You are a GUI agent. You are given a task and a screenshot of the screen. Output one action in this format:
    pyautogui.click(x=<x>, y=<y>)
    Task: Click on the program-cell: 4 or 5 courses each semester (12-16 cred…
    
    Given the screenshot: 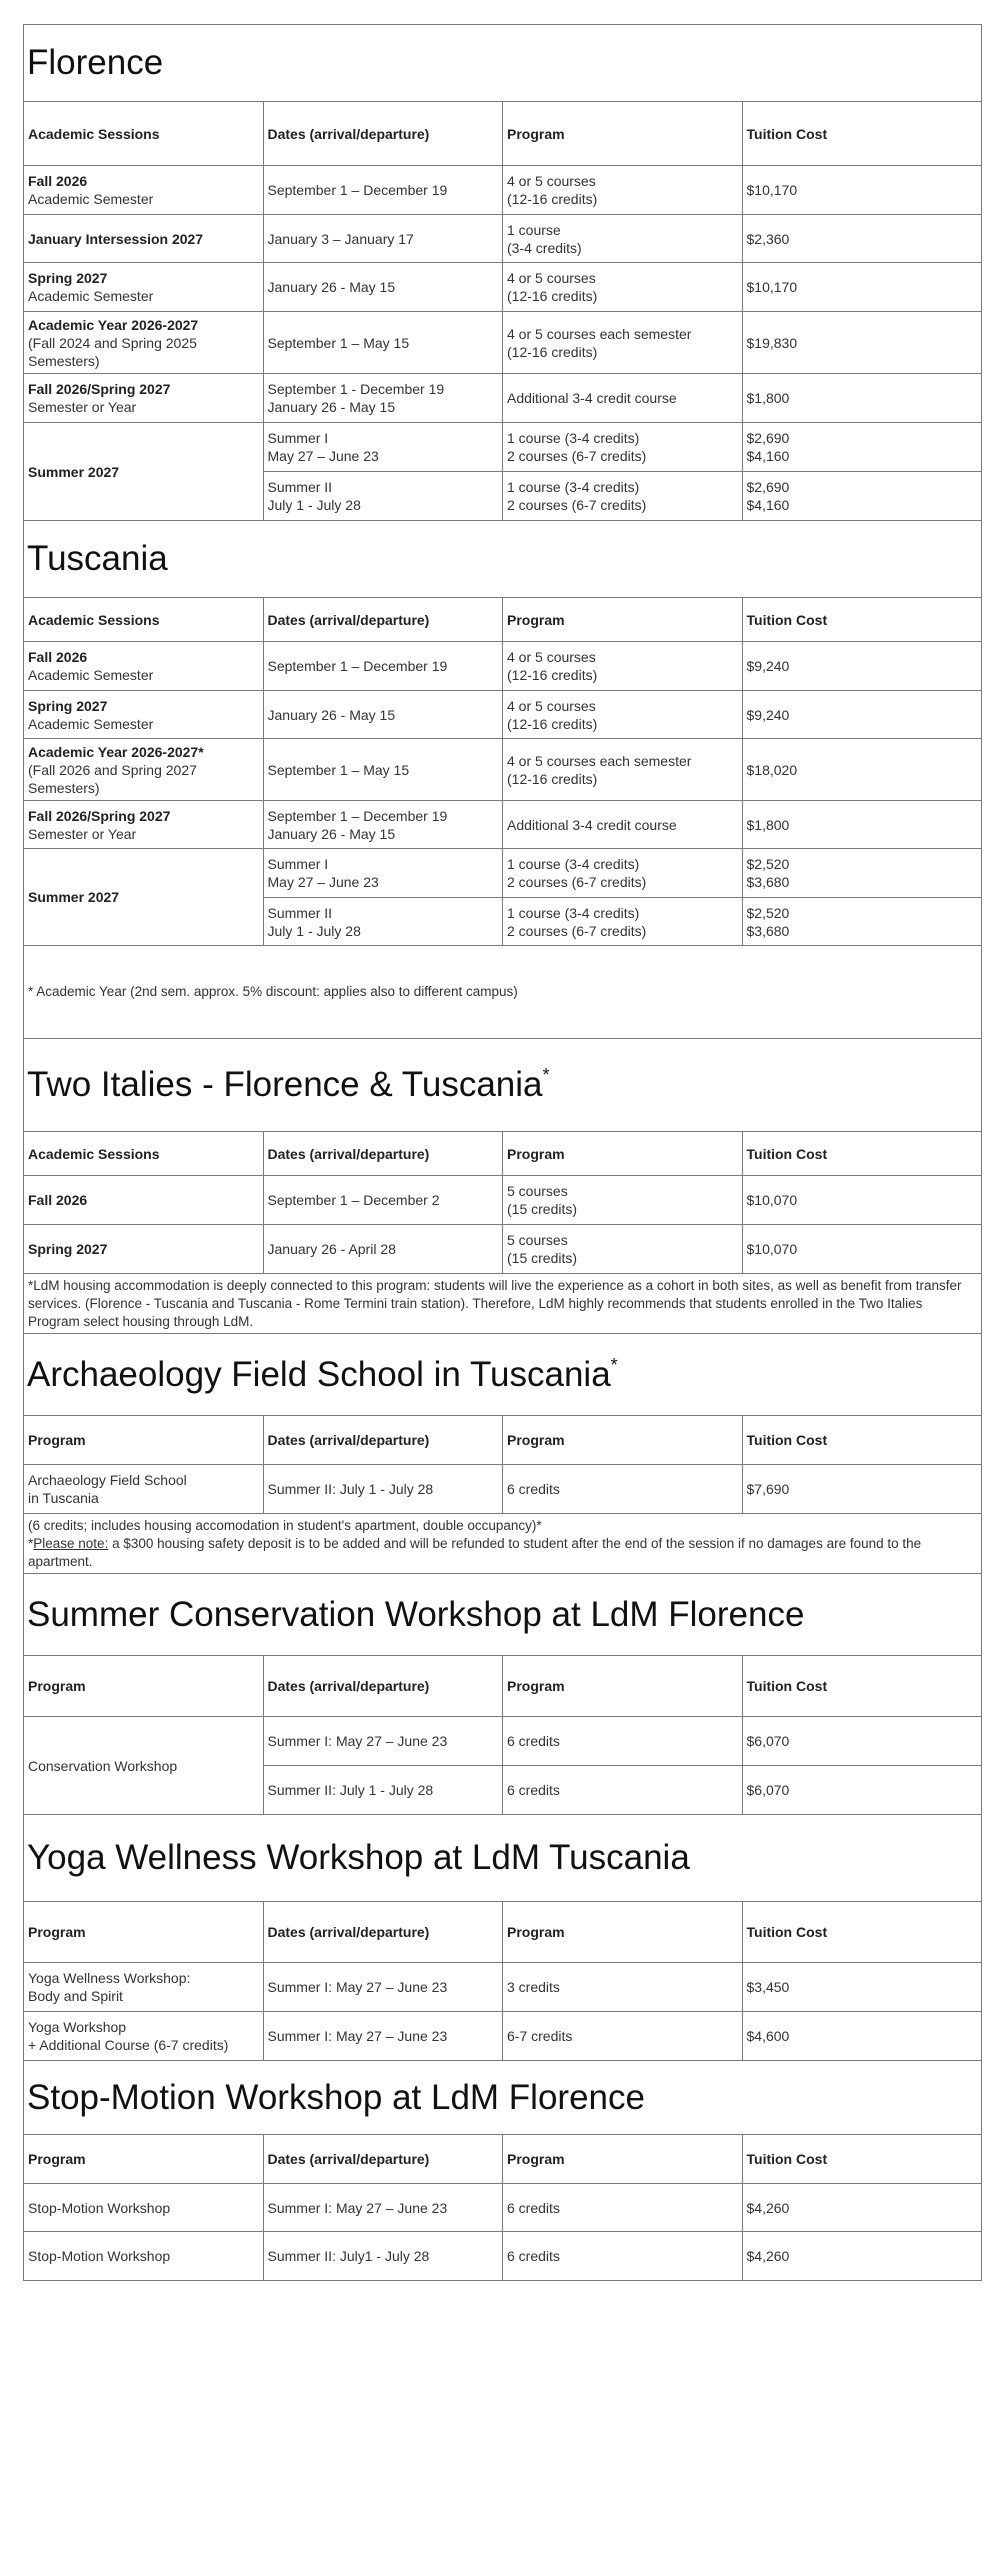 What is the action you would take?
    pyautogui.click(x=622, y=342)
    